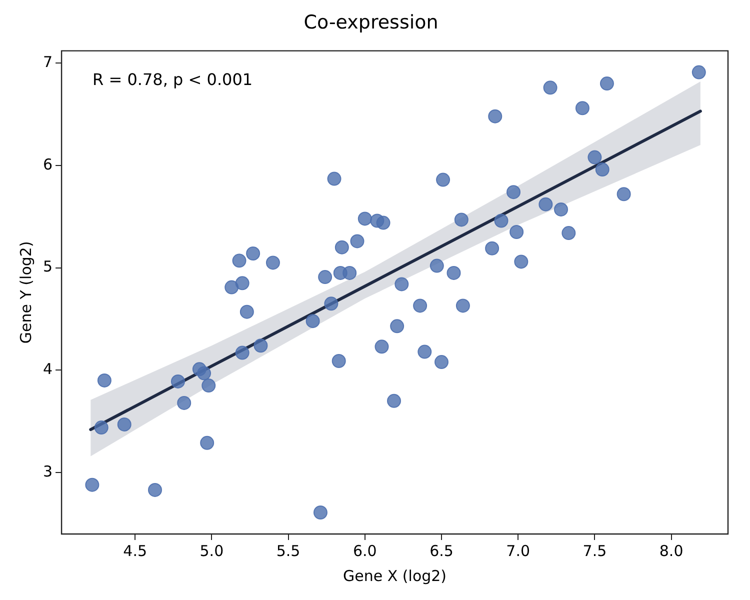  What do you see at coordinates (212, 551) in the screenshot?
I see `x-tick-label: 5.0` at bounding box center [212, 551].